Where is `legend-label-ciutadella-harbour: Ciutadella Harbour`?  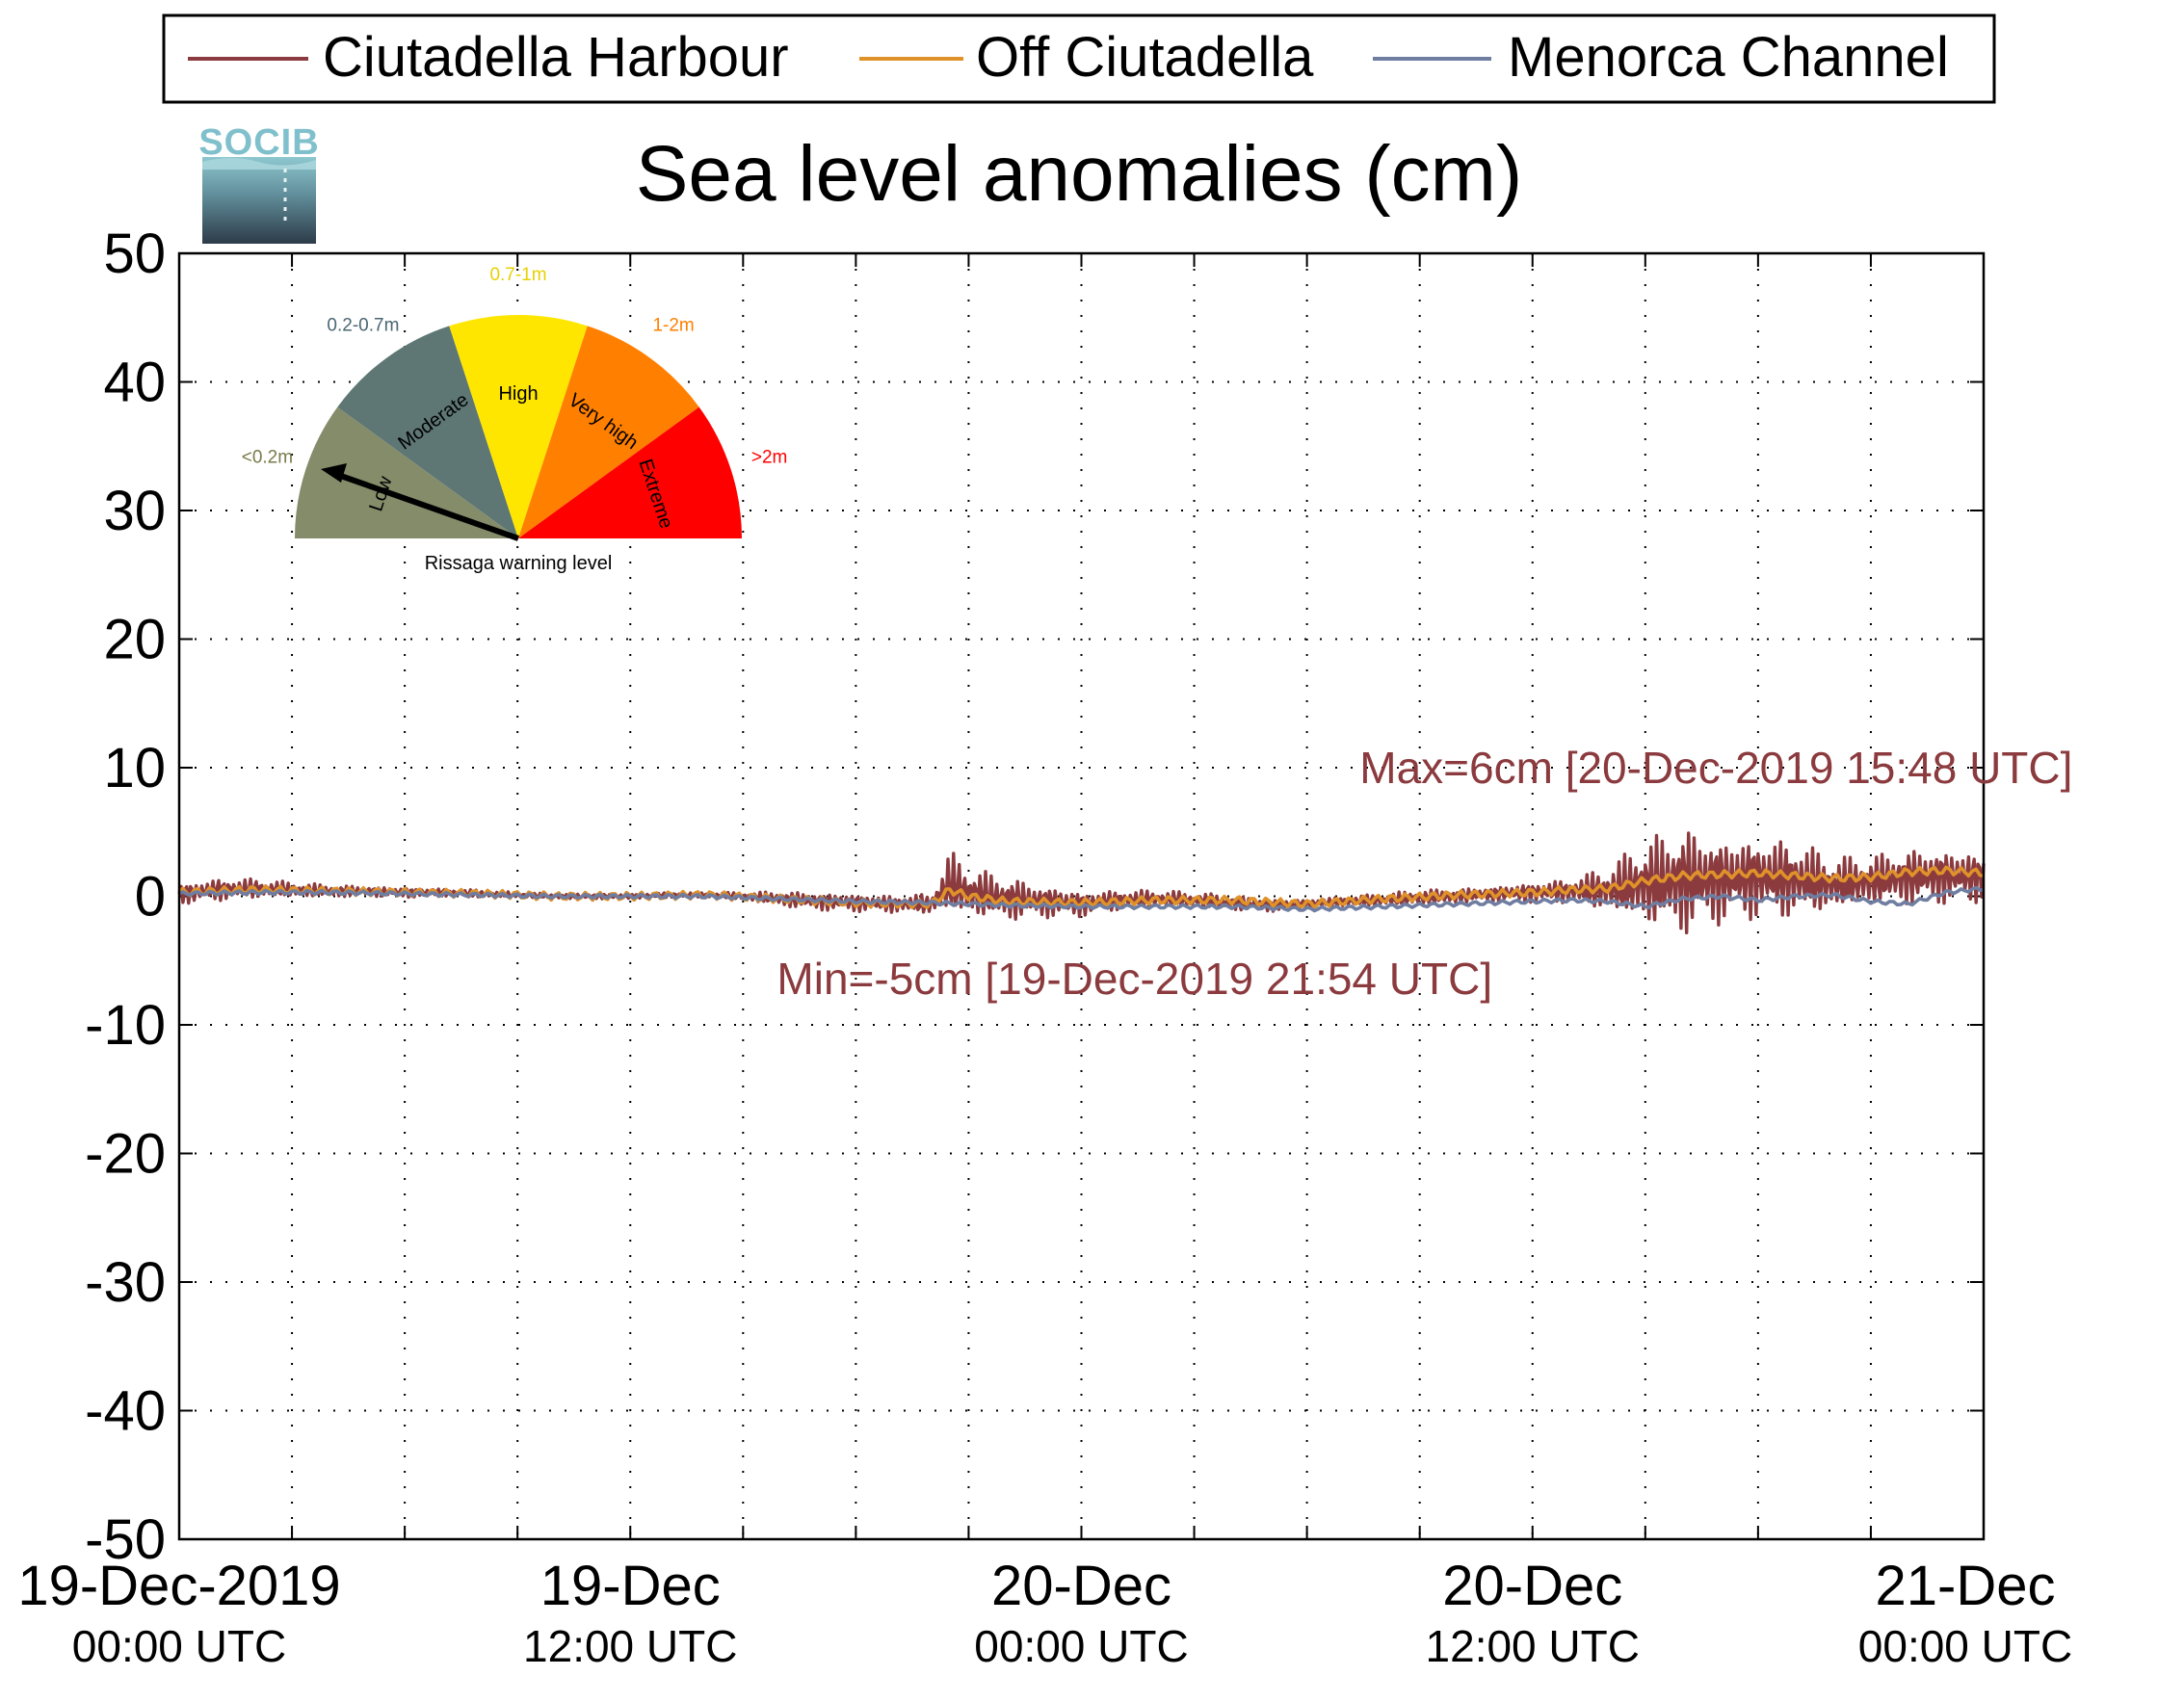 legend-label-ciutadella-harbour: Ciutadella Harbour is located at coordinates (556, 57).